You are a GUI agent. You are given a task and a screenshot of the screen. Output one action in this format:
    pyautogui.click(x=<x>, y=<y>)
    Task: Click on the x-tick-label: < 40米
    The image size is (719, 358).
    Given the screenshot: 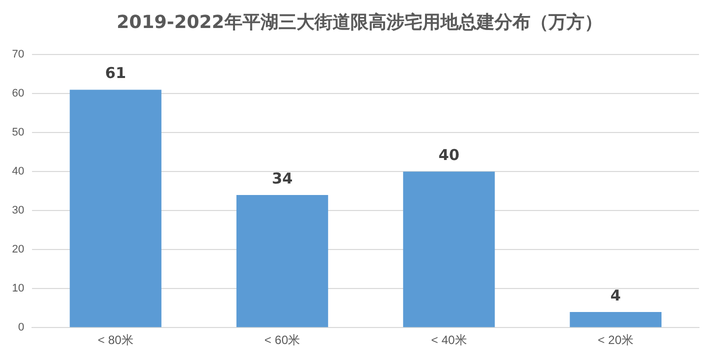 What is the action you would take?
    pyautogui.click(x=449, y=340)
    